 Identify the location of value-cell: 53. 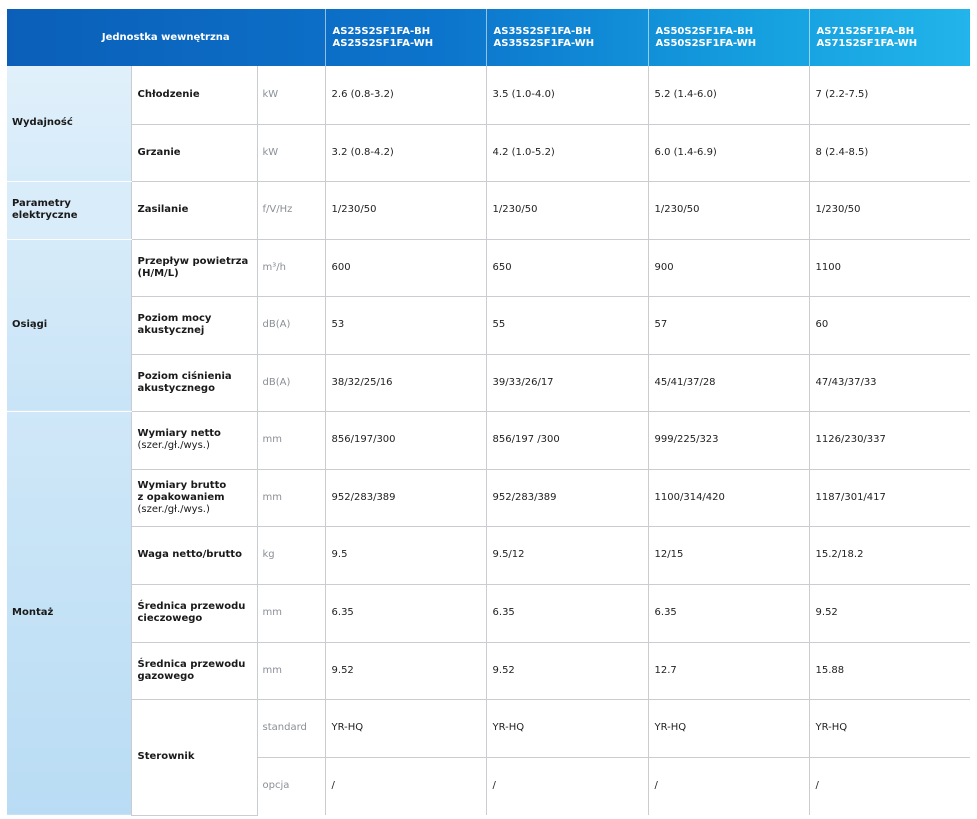
(405, 325).